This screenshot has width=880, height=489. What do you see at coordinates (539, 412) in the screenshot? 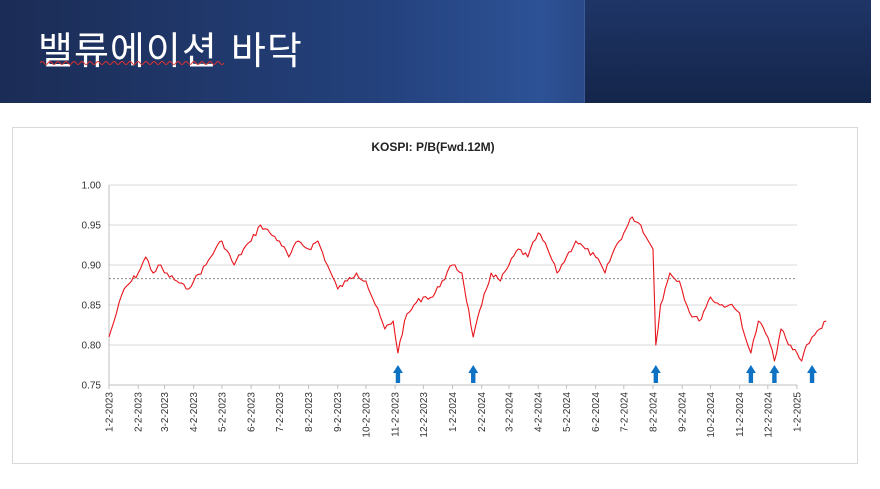
I see `x-tick-label: 4-2-2024` at bounding box center [539, 412].